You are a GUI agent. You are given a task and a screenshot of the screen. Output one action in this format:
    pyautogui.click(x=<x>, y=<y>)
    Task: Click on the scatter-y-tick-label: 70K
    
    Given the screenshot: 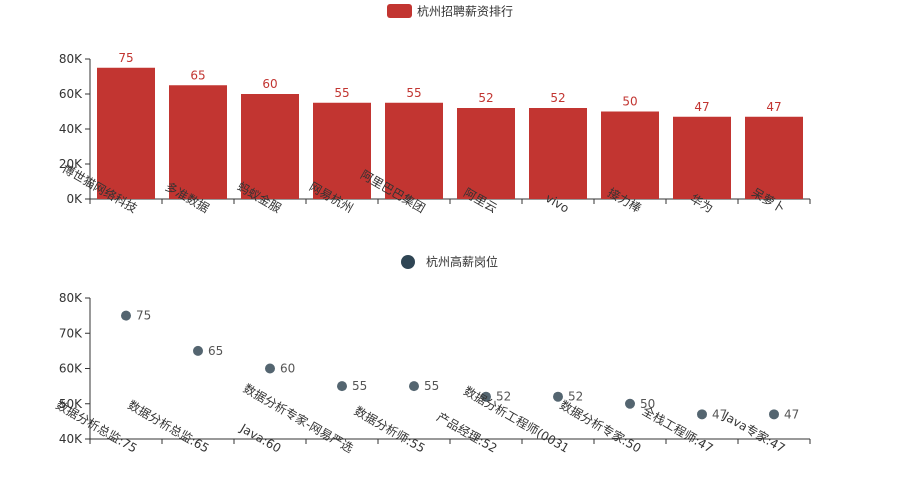 What is the action you would take?
    pyautogui.click(x=71, y=333)
    